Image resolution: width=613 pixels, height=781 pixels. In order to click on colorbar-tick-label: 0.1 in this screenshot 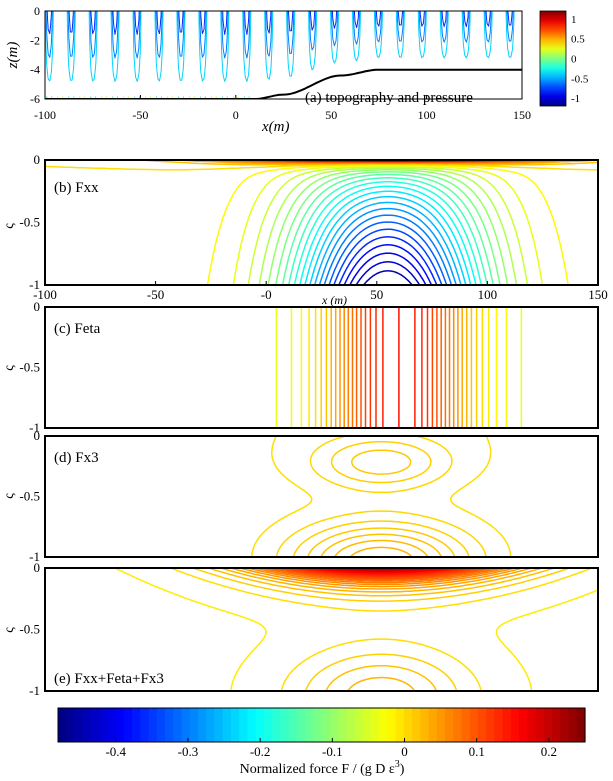, I will do `click(477, 751)`.